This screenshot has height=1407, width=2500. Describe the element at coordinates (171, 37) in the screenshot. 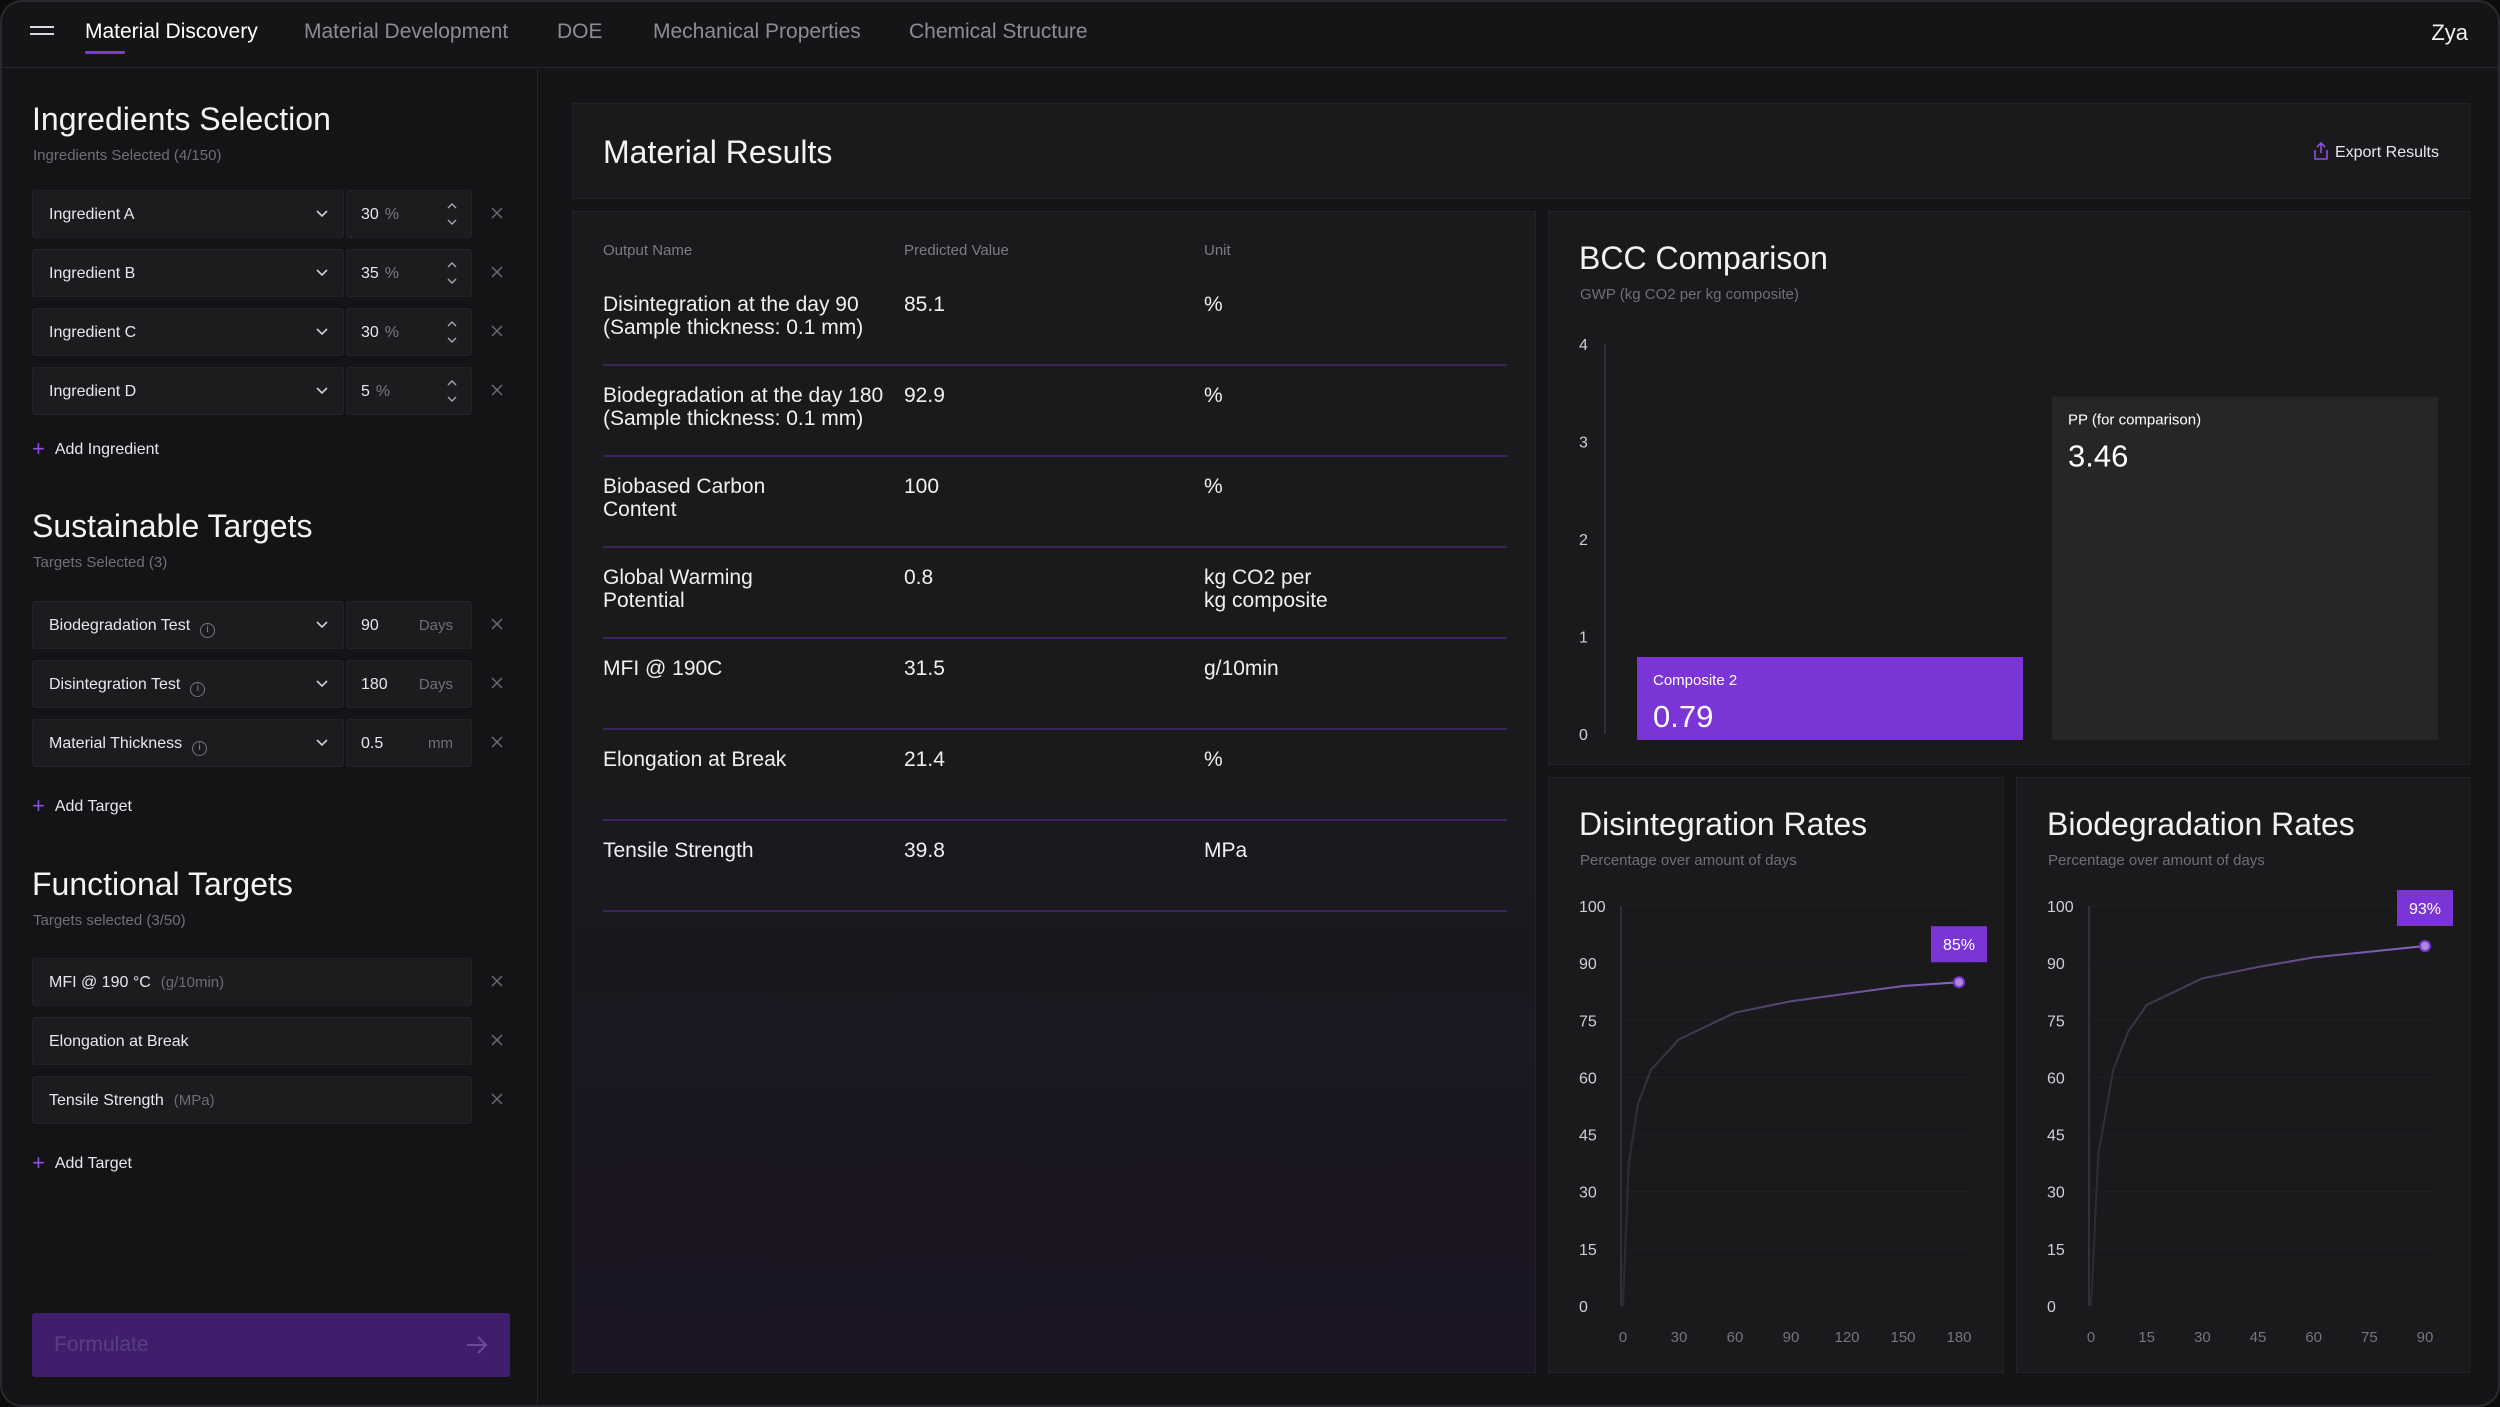

I see `tab-material-discovery: Material Discovery` at that location.